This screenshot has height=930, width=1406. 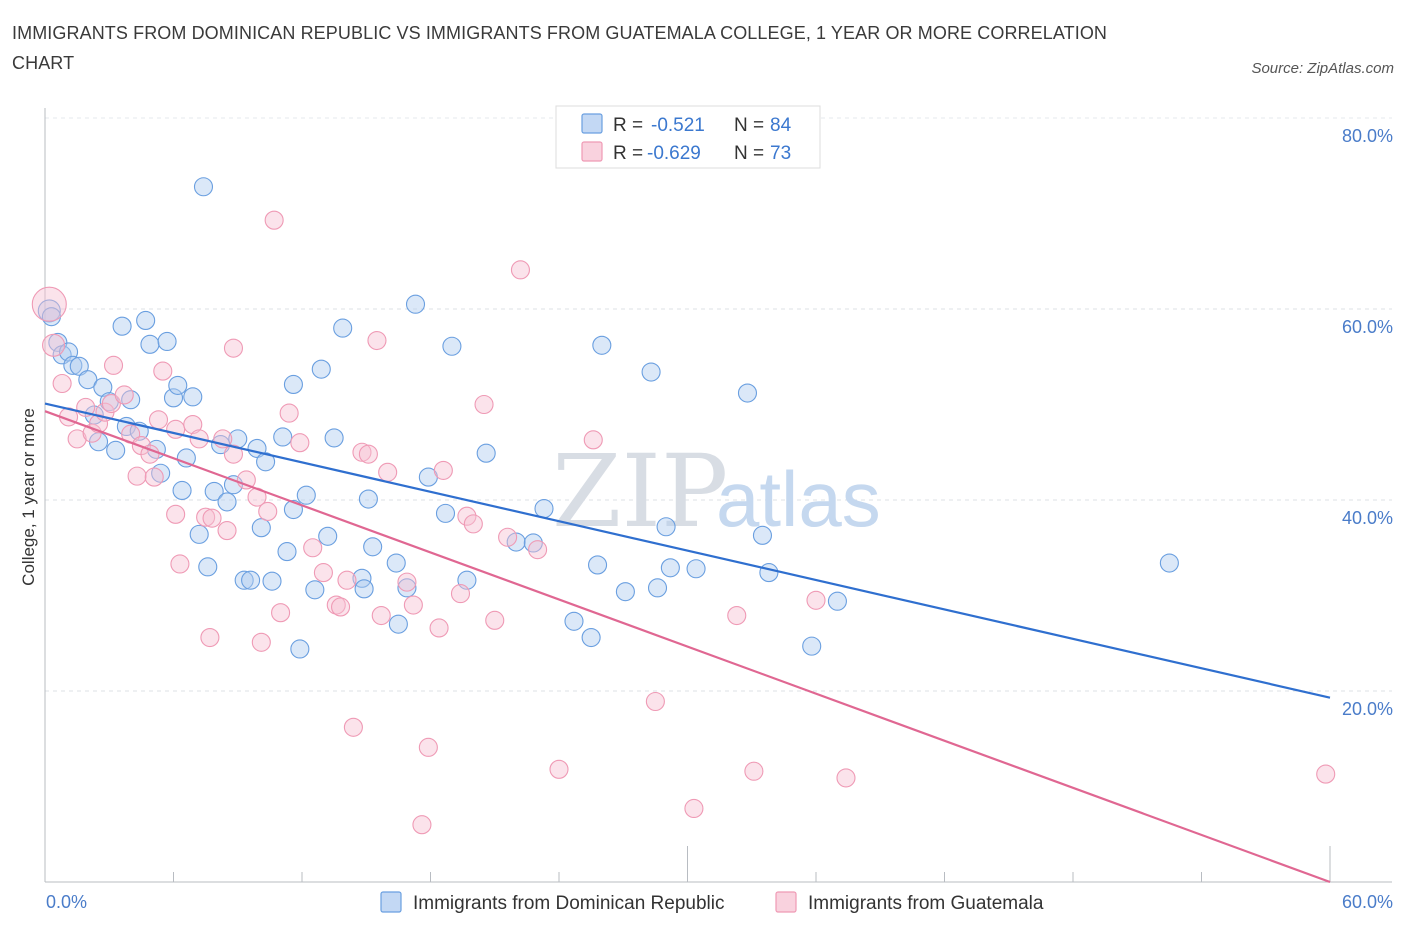 What do you see at coordinates (628, 125) in the screenshot?
I see `legend-r-label-1: R =` at bounding box center [628, 125].